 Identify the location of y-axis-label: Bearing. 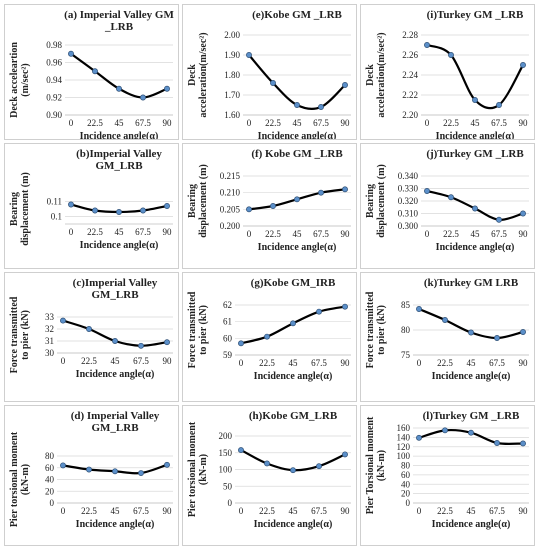
(192, 201).